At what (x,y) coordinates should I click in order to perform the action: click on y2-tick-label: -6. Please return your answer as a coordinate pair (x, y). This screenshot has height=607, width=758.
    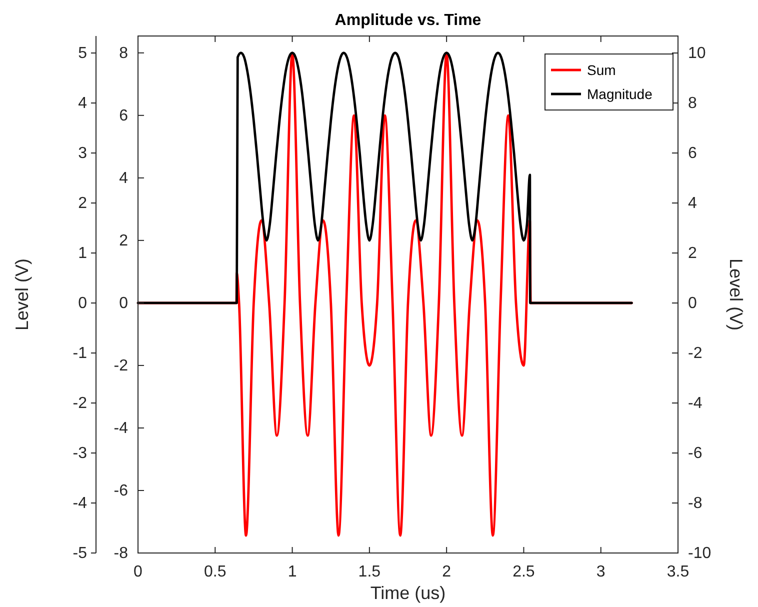
    Looking at the image, I should click on (695, 453).